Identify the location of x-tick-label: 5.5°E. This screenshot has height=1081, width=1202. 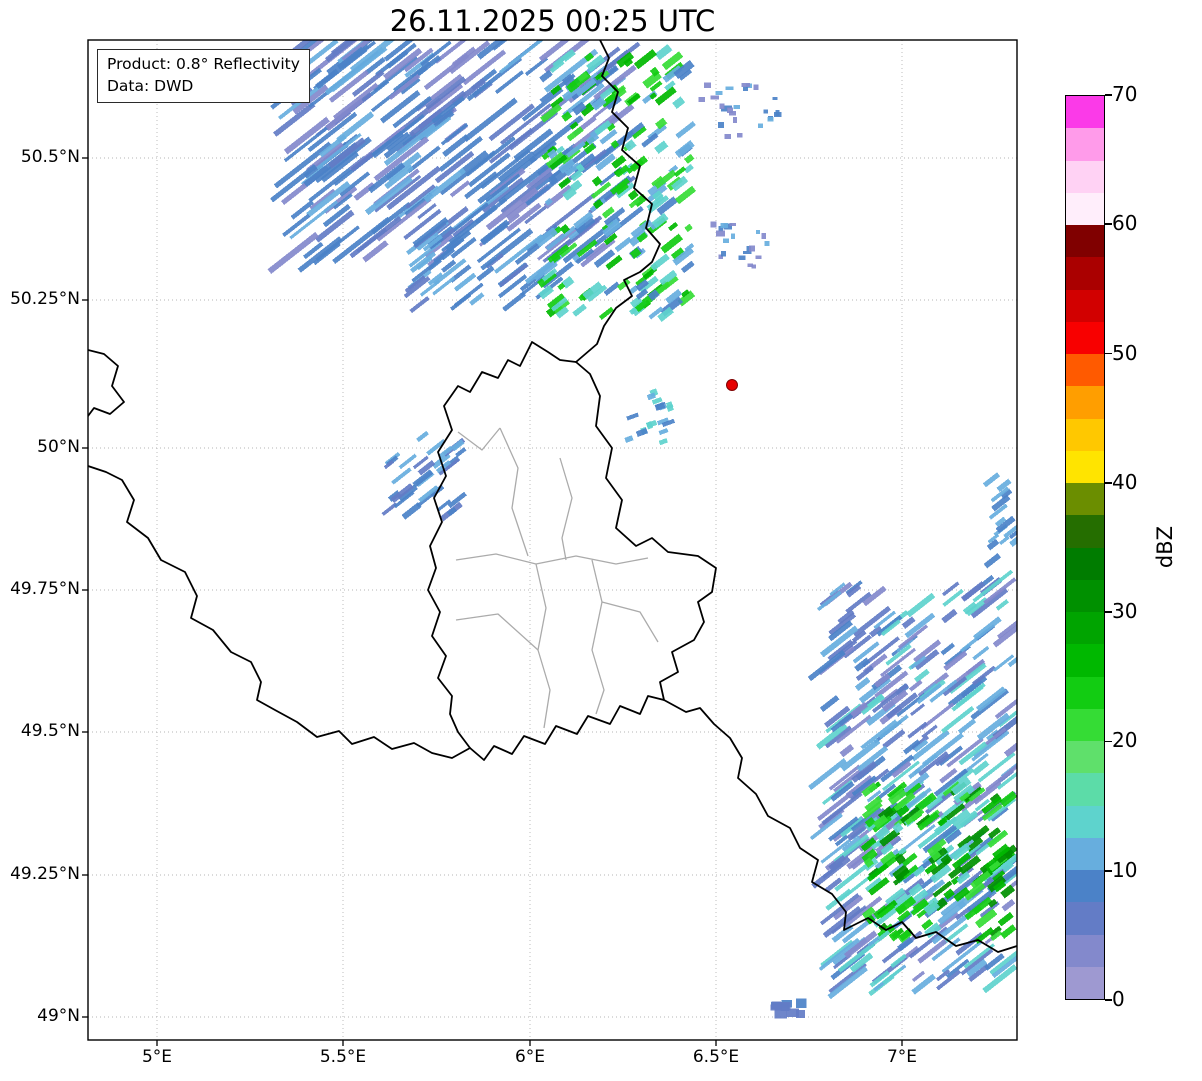
(343, 1057).